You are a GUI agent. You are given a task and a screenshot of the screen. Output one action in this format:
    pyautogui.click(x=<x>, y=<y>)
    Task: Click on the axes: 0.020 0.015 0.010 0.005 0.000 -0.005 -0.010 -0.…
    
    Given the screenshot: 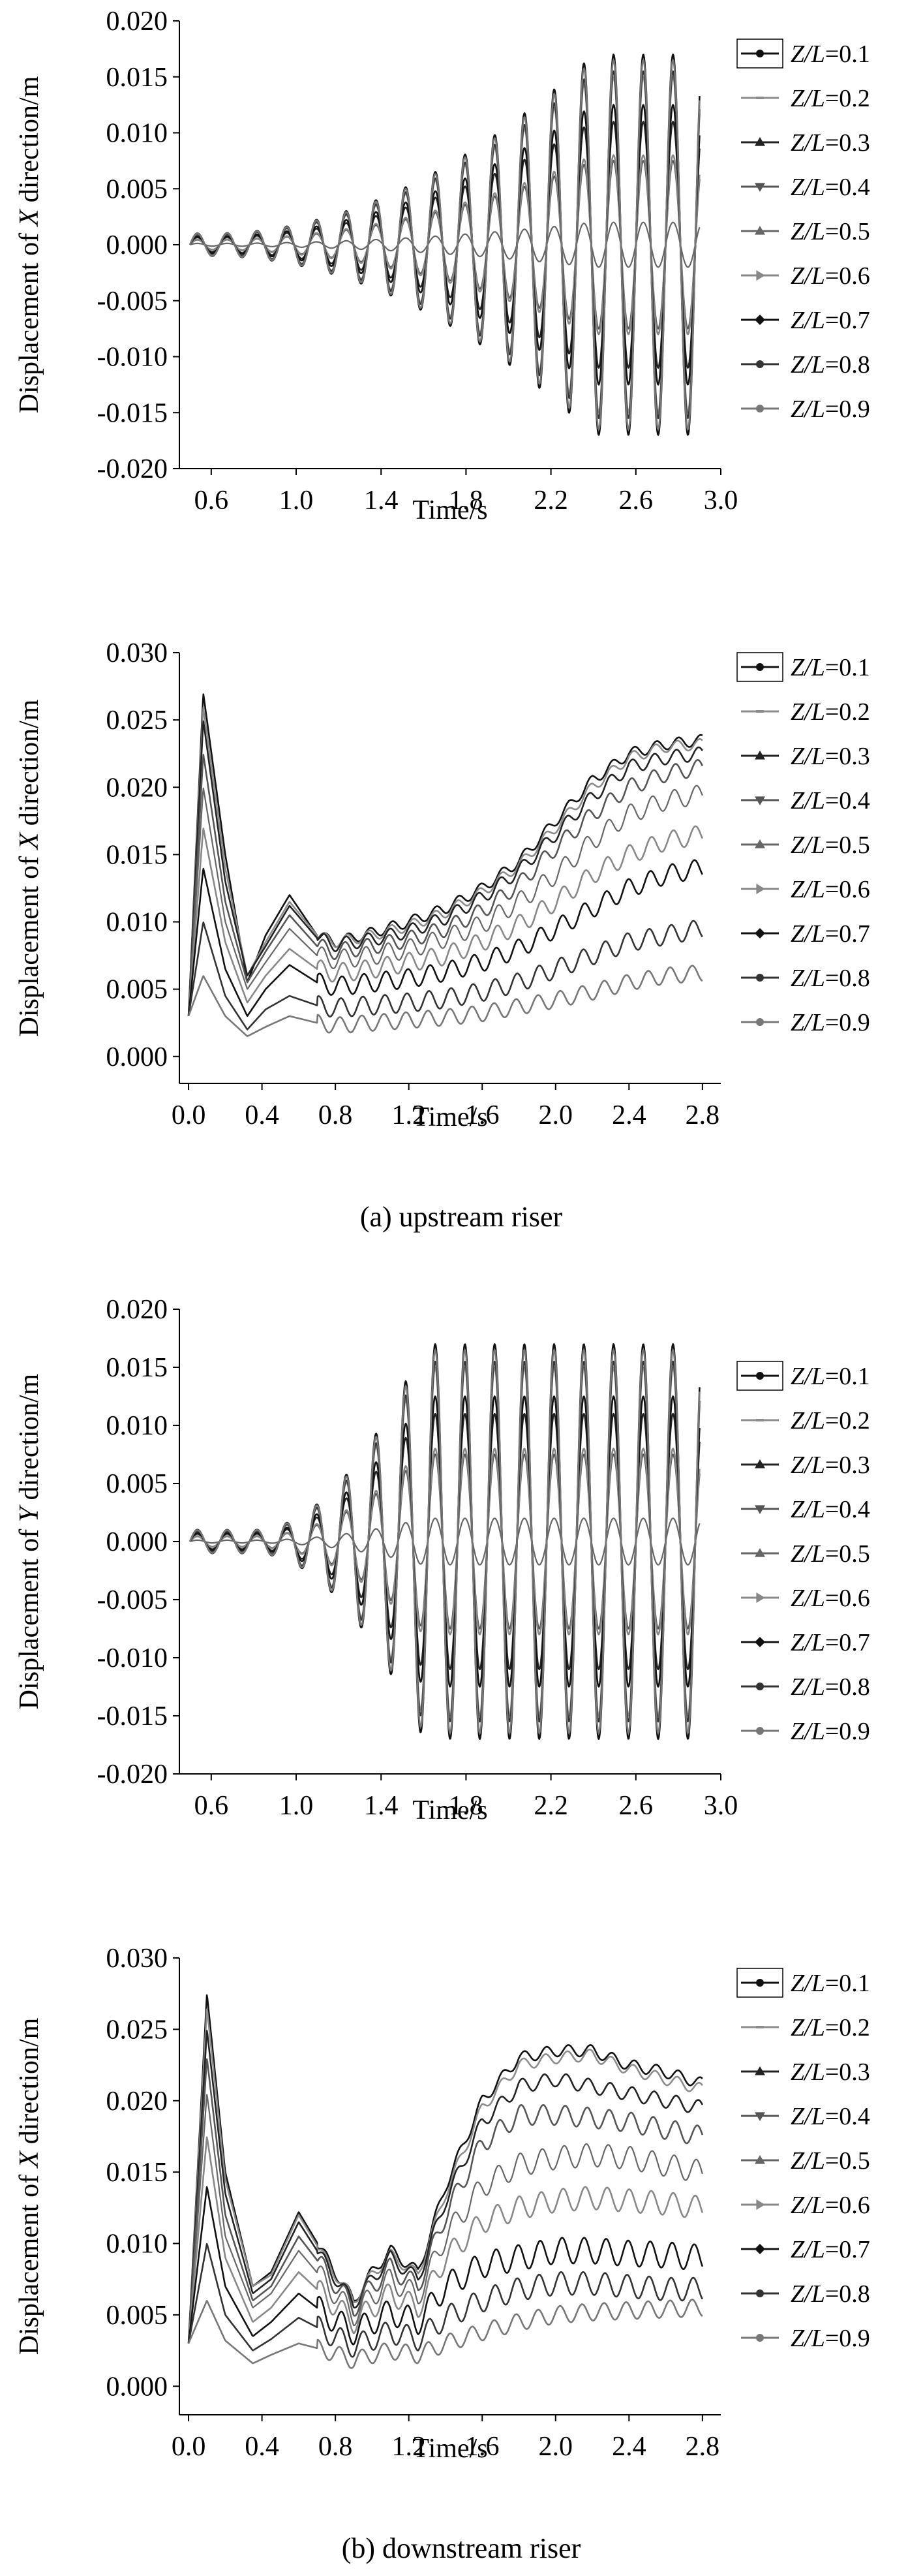 What is the action you would take?
    pyautogui.click(x=417, y=1558)
    